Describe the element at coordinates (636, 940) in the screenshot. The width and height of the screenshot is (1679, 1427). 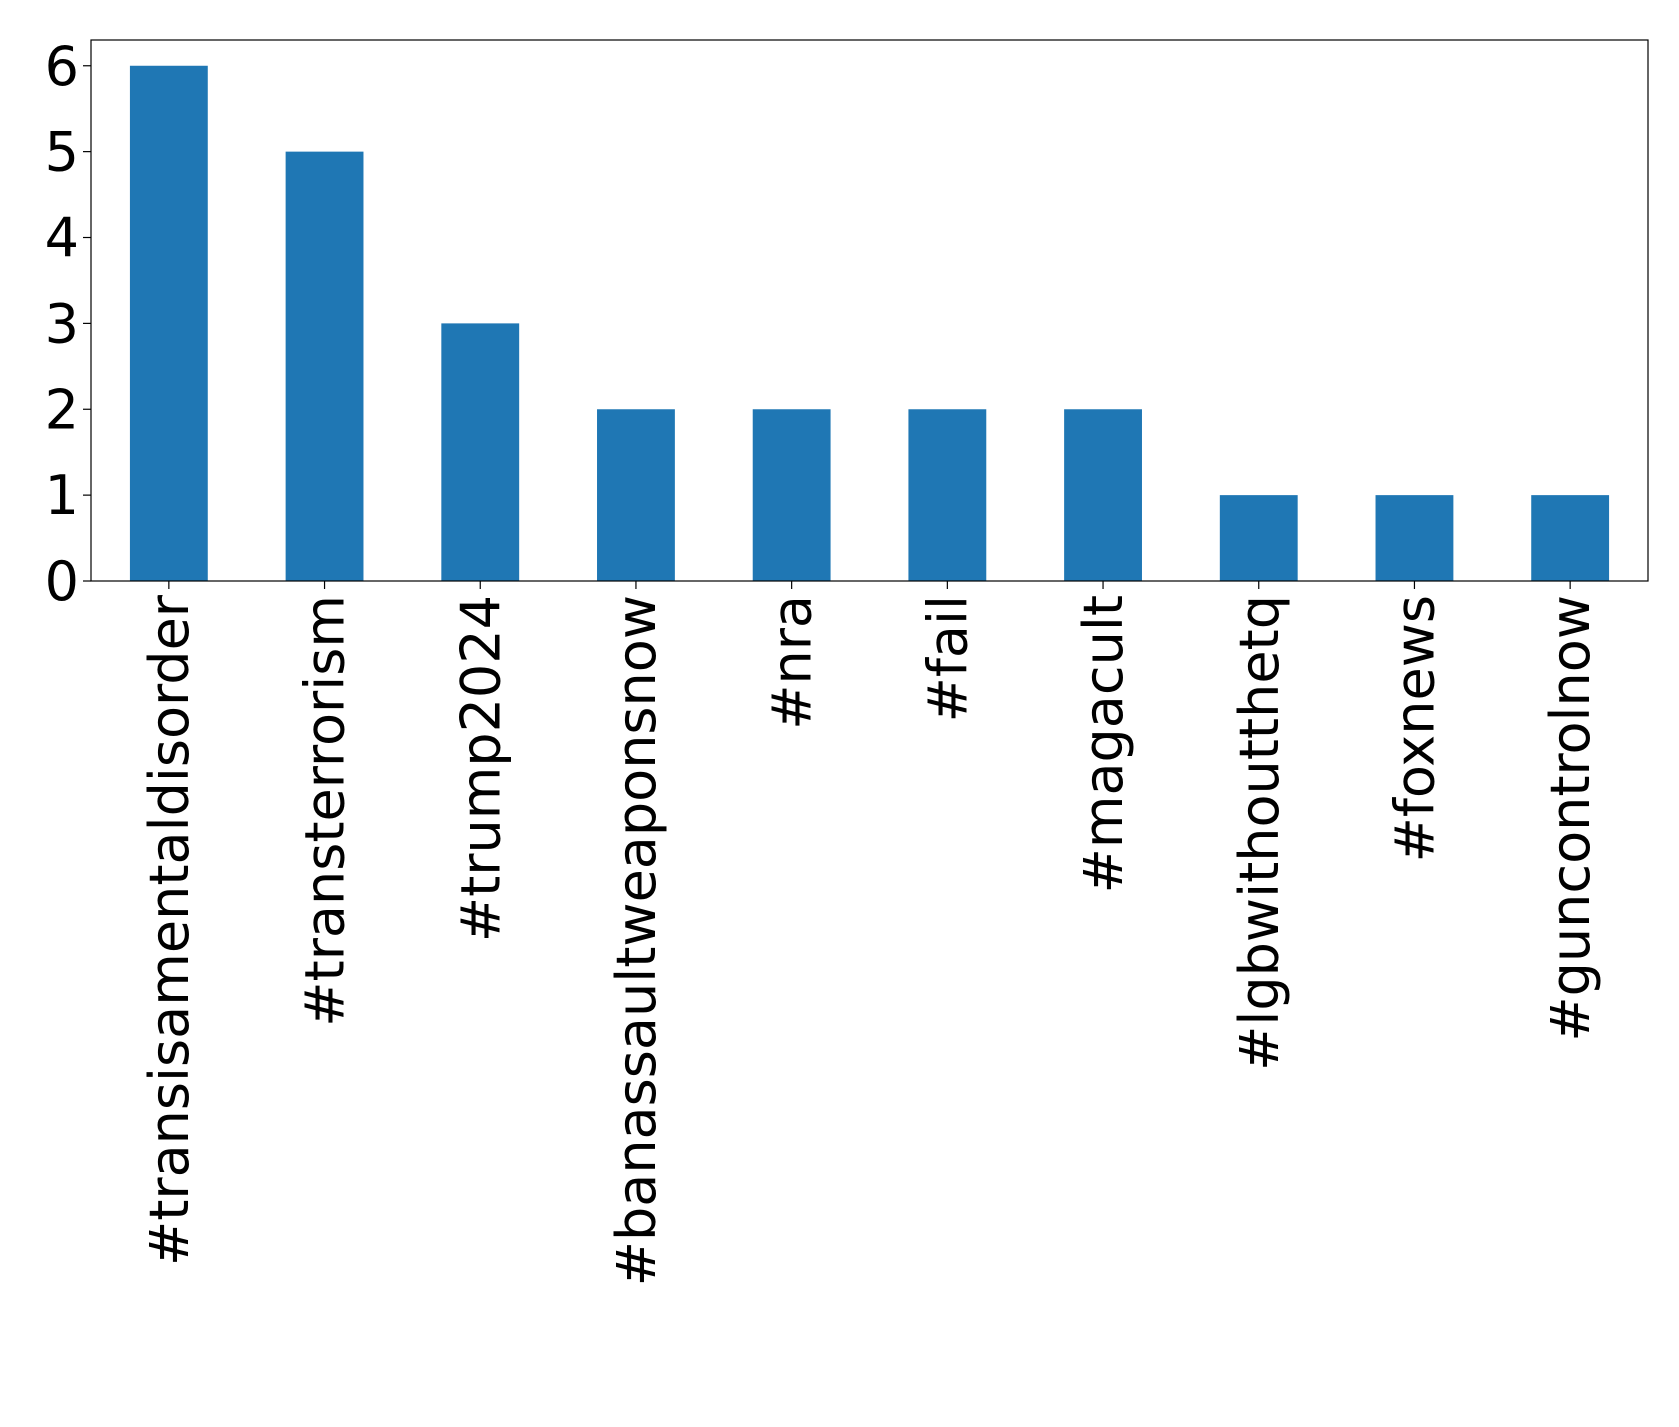
I see `x-tick-label: #banassaultweaponsnow` at that location.